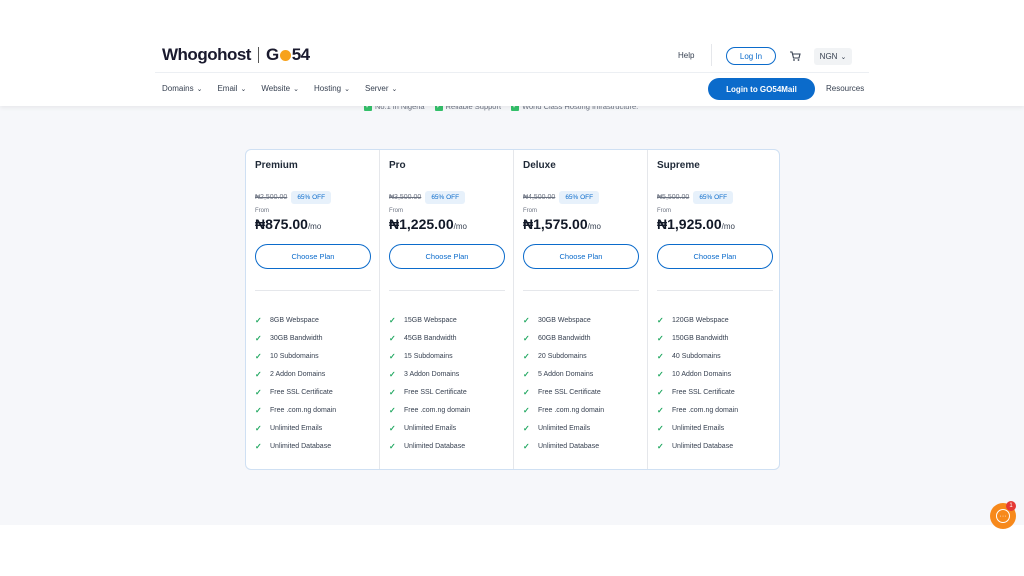 The image size is (1024, 576). I want to click on price-value: ₦875.00, so click(281, 224).